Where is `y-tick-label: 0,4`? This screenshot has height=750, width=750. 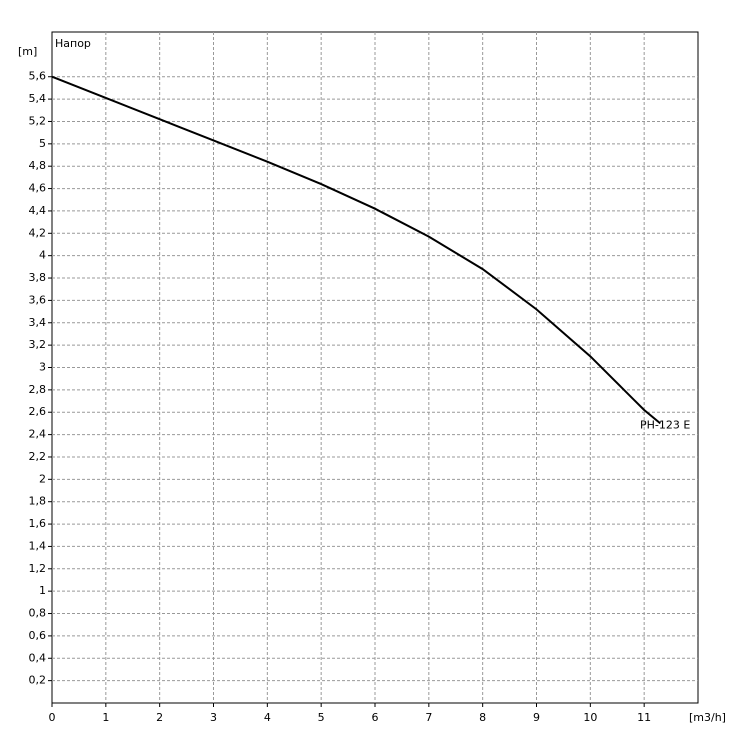 y-tick-label: 0,4 is located at coordinates (38, 657).